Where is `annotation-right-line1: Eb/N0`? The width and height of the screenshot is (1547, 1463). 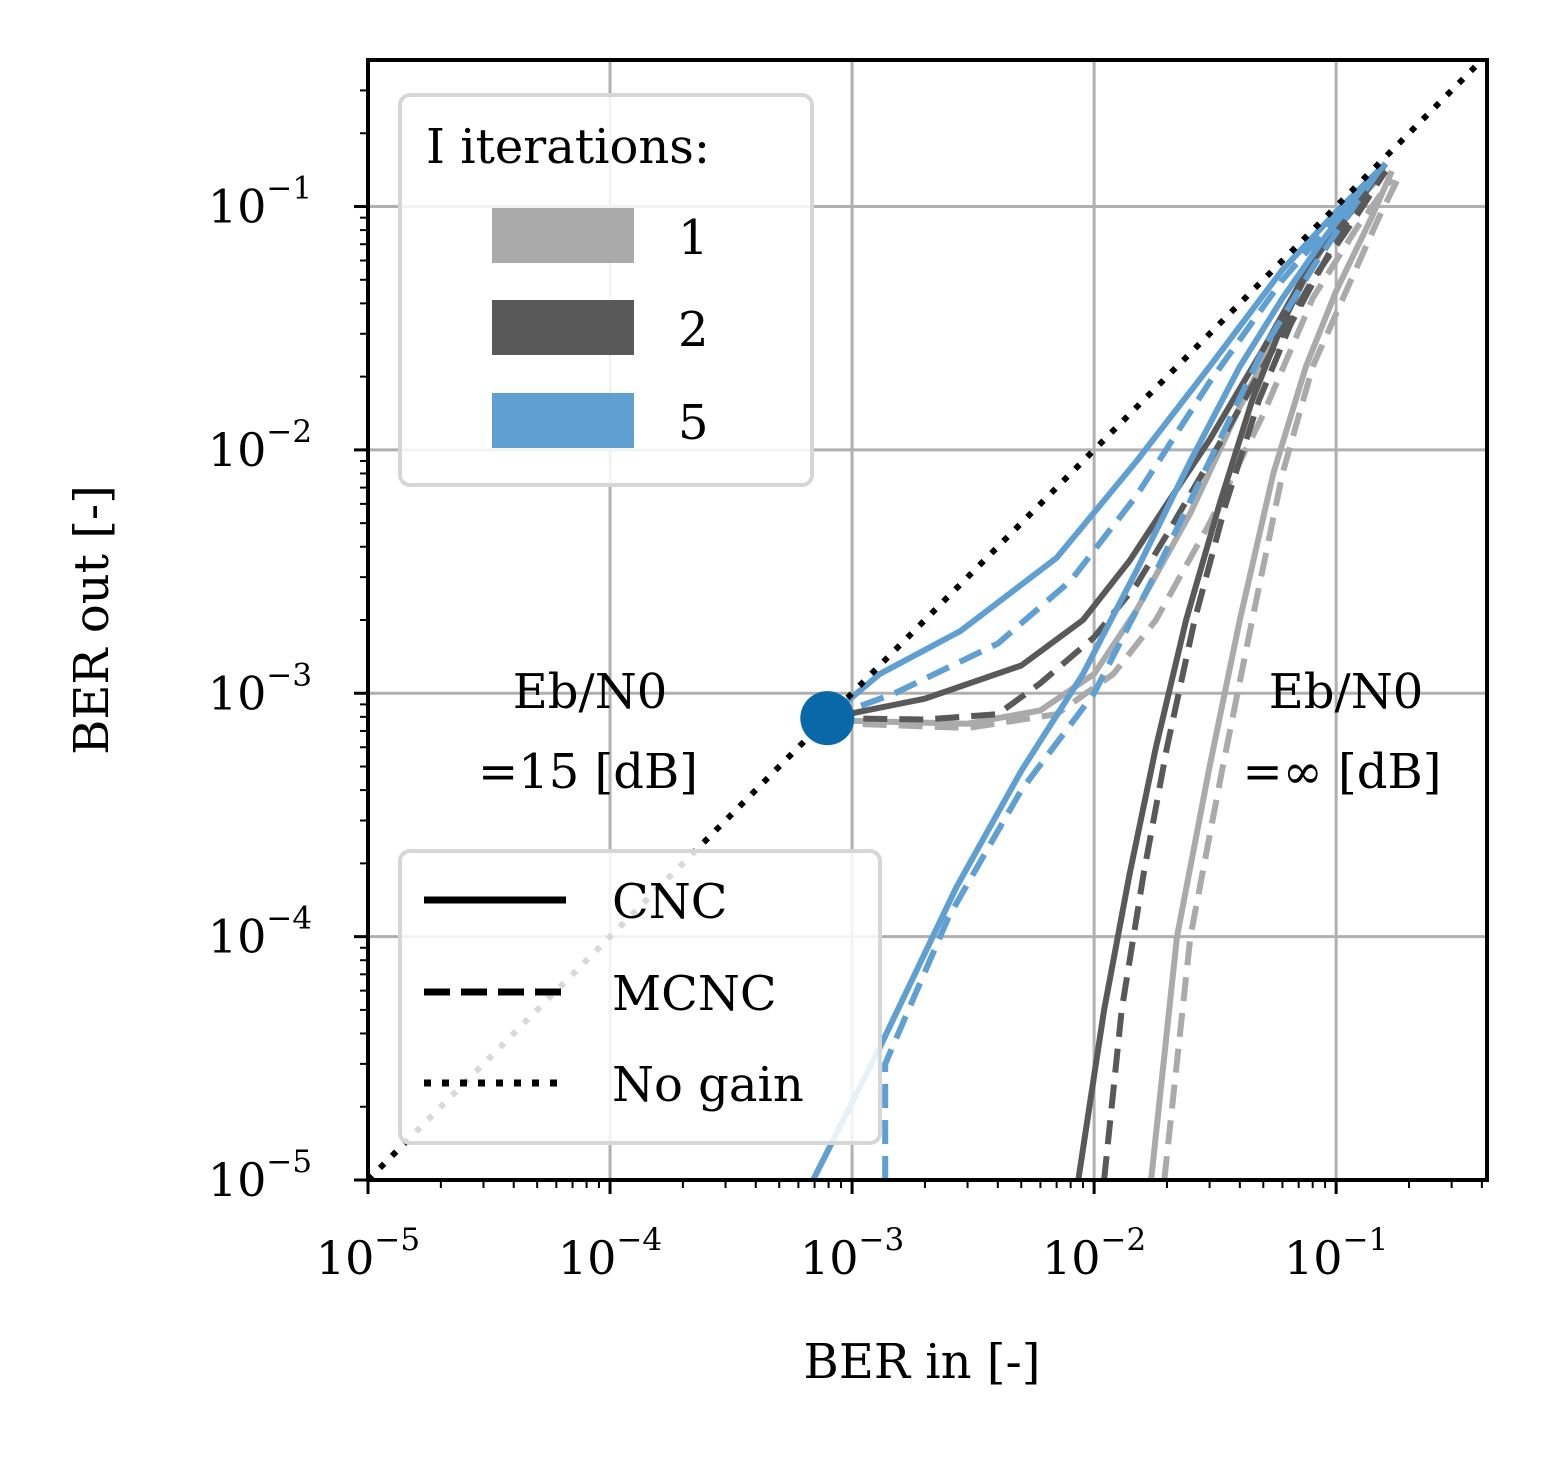 annotation-right-line1: Eb/N0 is located at coordinates (1346, 692).